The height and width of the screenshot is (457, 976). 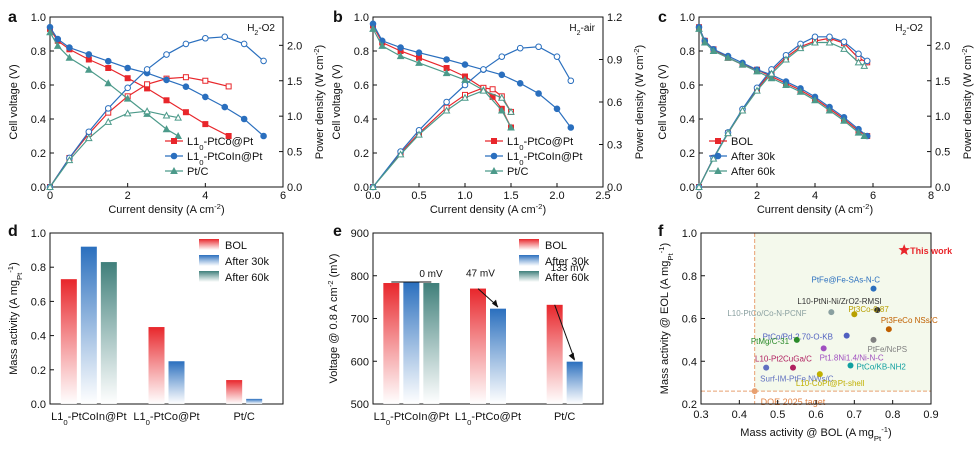 What do you see at coordinates (854, 415) in the screenshot?
I see `x-tick-label: 0.7` at bounding box center [854, 415].